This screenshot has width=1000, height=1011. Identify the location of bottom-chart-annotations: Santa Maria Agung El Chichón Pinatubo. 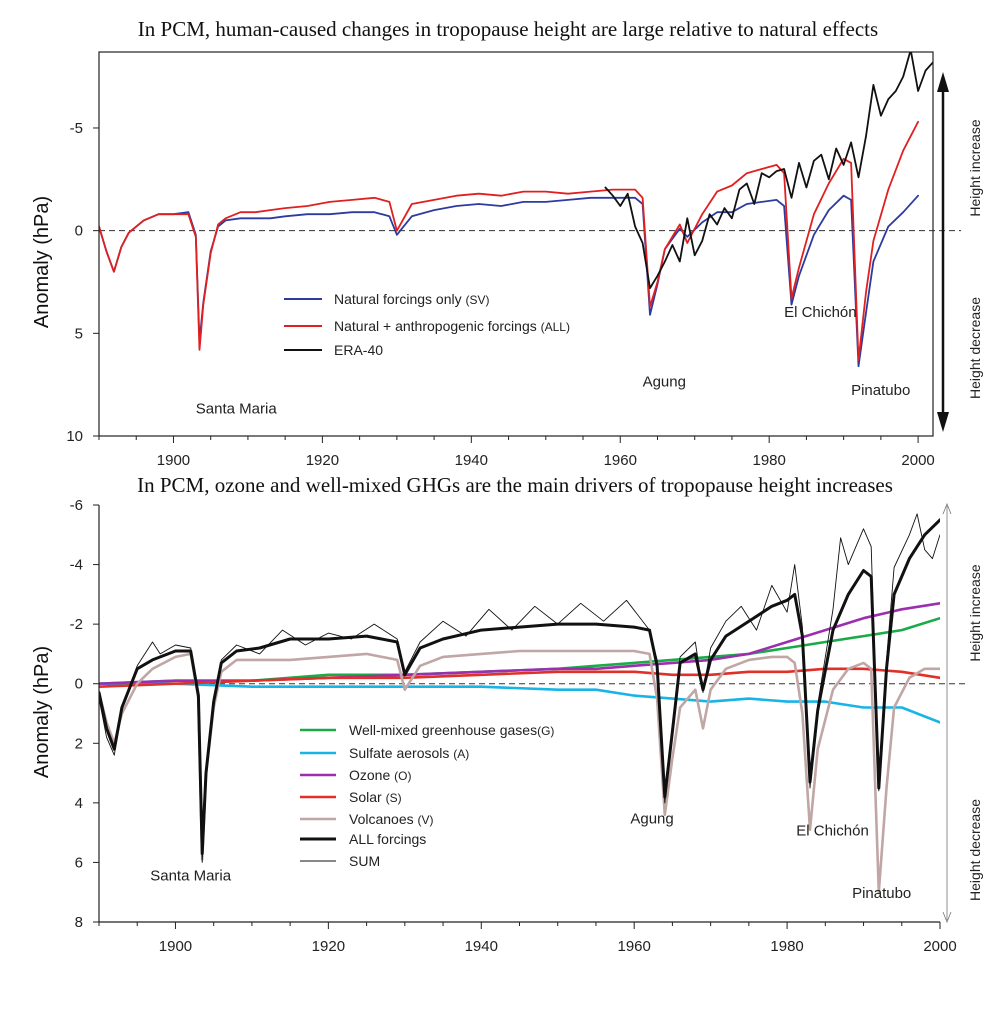
(530, 856).